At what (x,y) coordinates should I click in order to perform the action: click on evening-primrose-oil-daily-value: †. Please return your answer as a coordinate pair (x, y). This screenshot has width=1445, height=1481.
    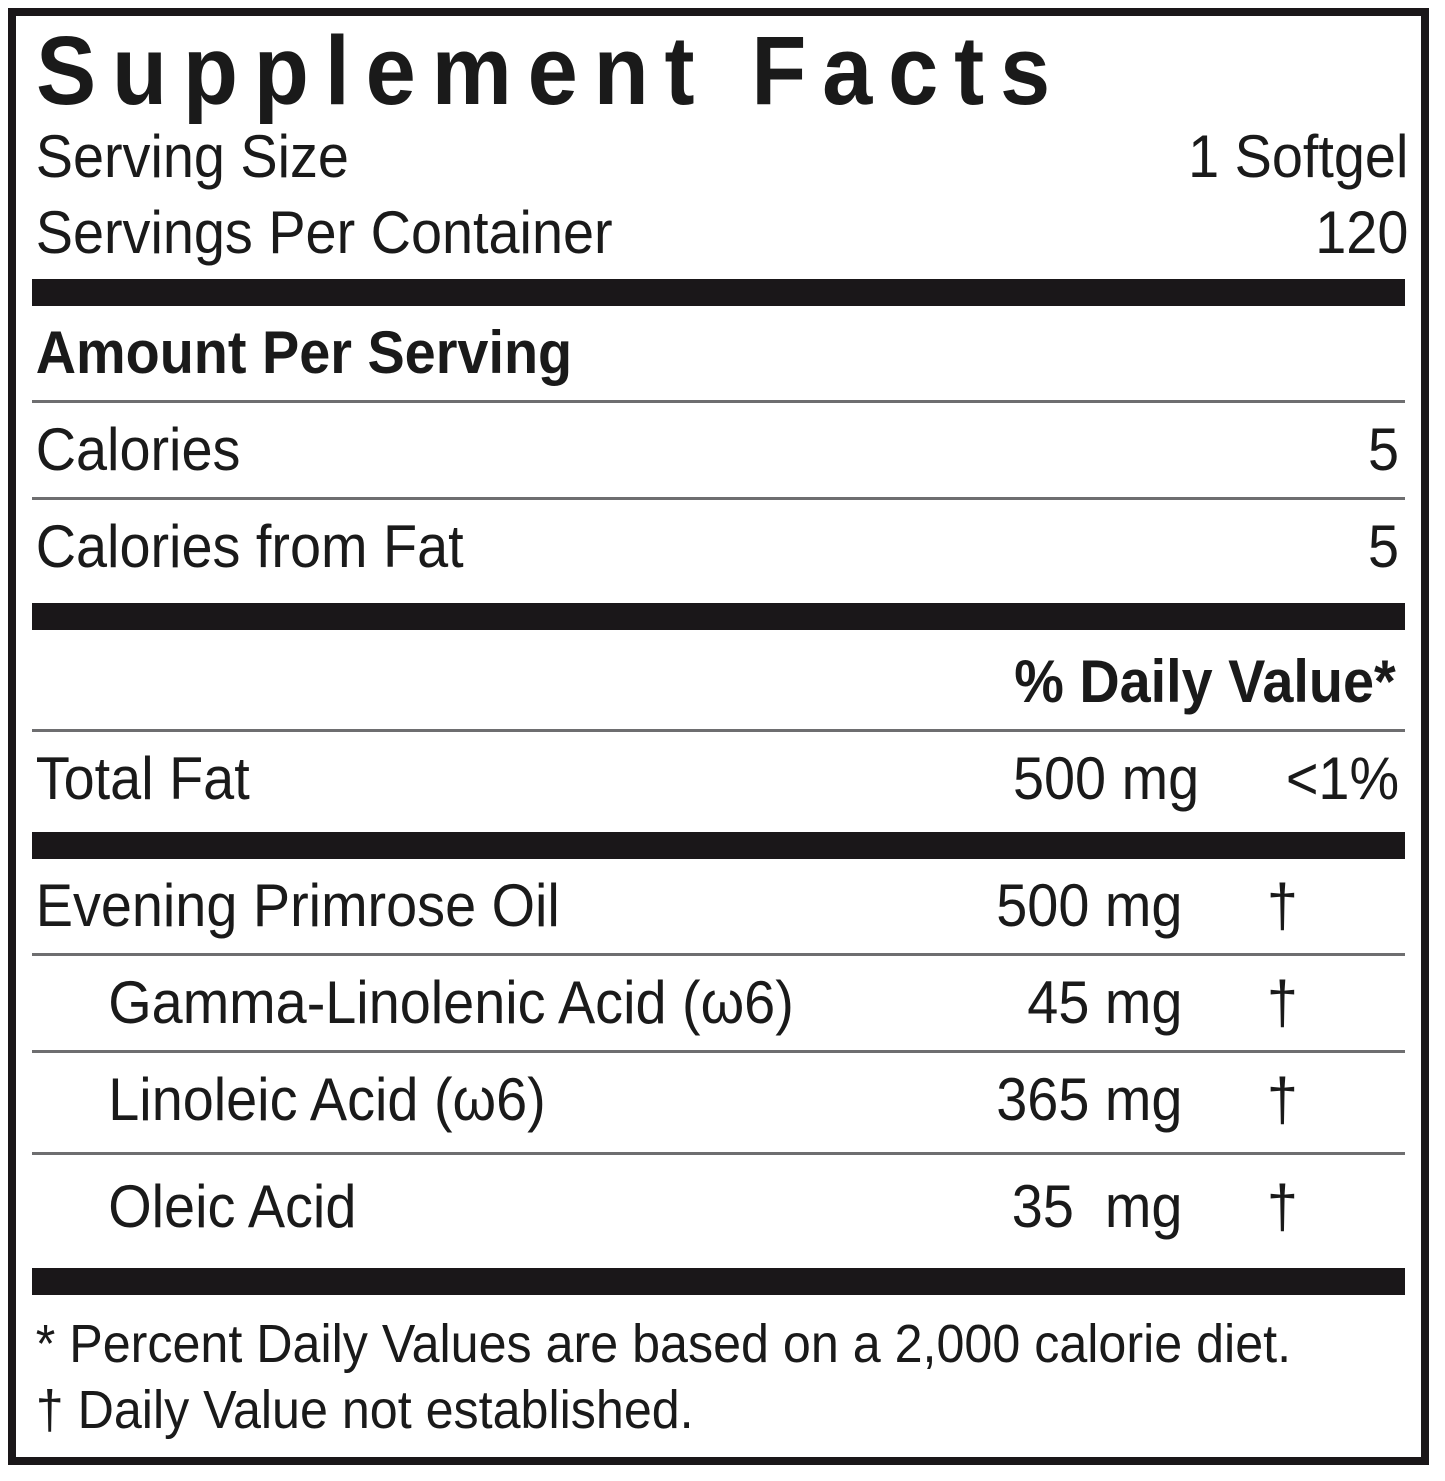
    Looking at the image, I should click on (1282, 906).